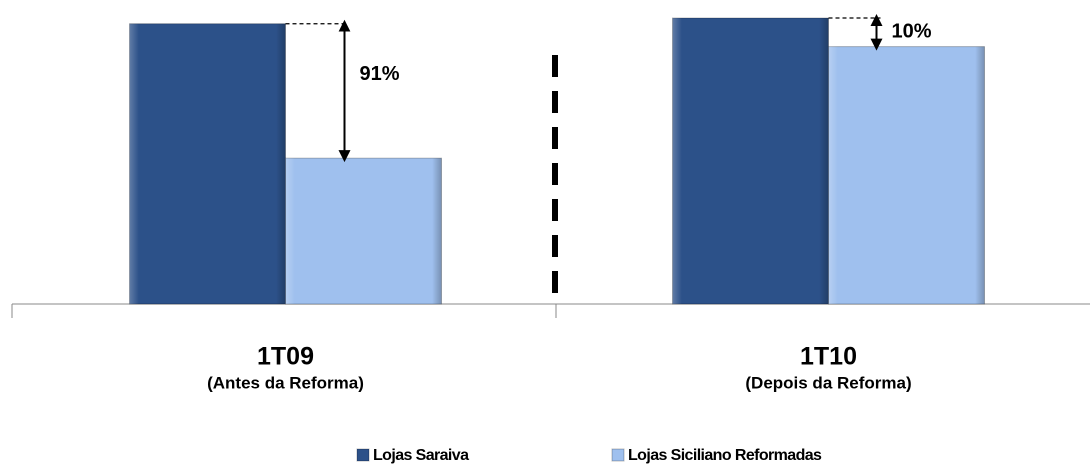 The image size is (1090, 469). What do you see at coordinates (912, 32) in the screenshot?
I see `annotation: 10%` at bounding box center [912, 32].